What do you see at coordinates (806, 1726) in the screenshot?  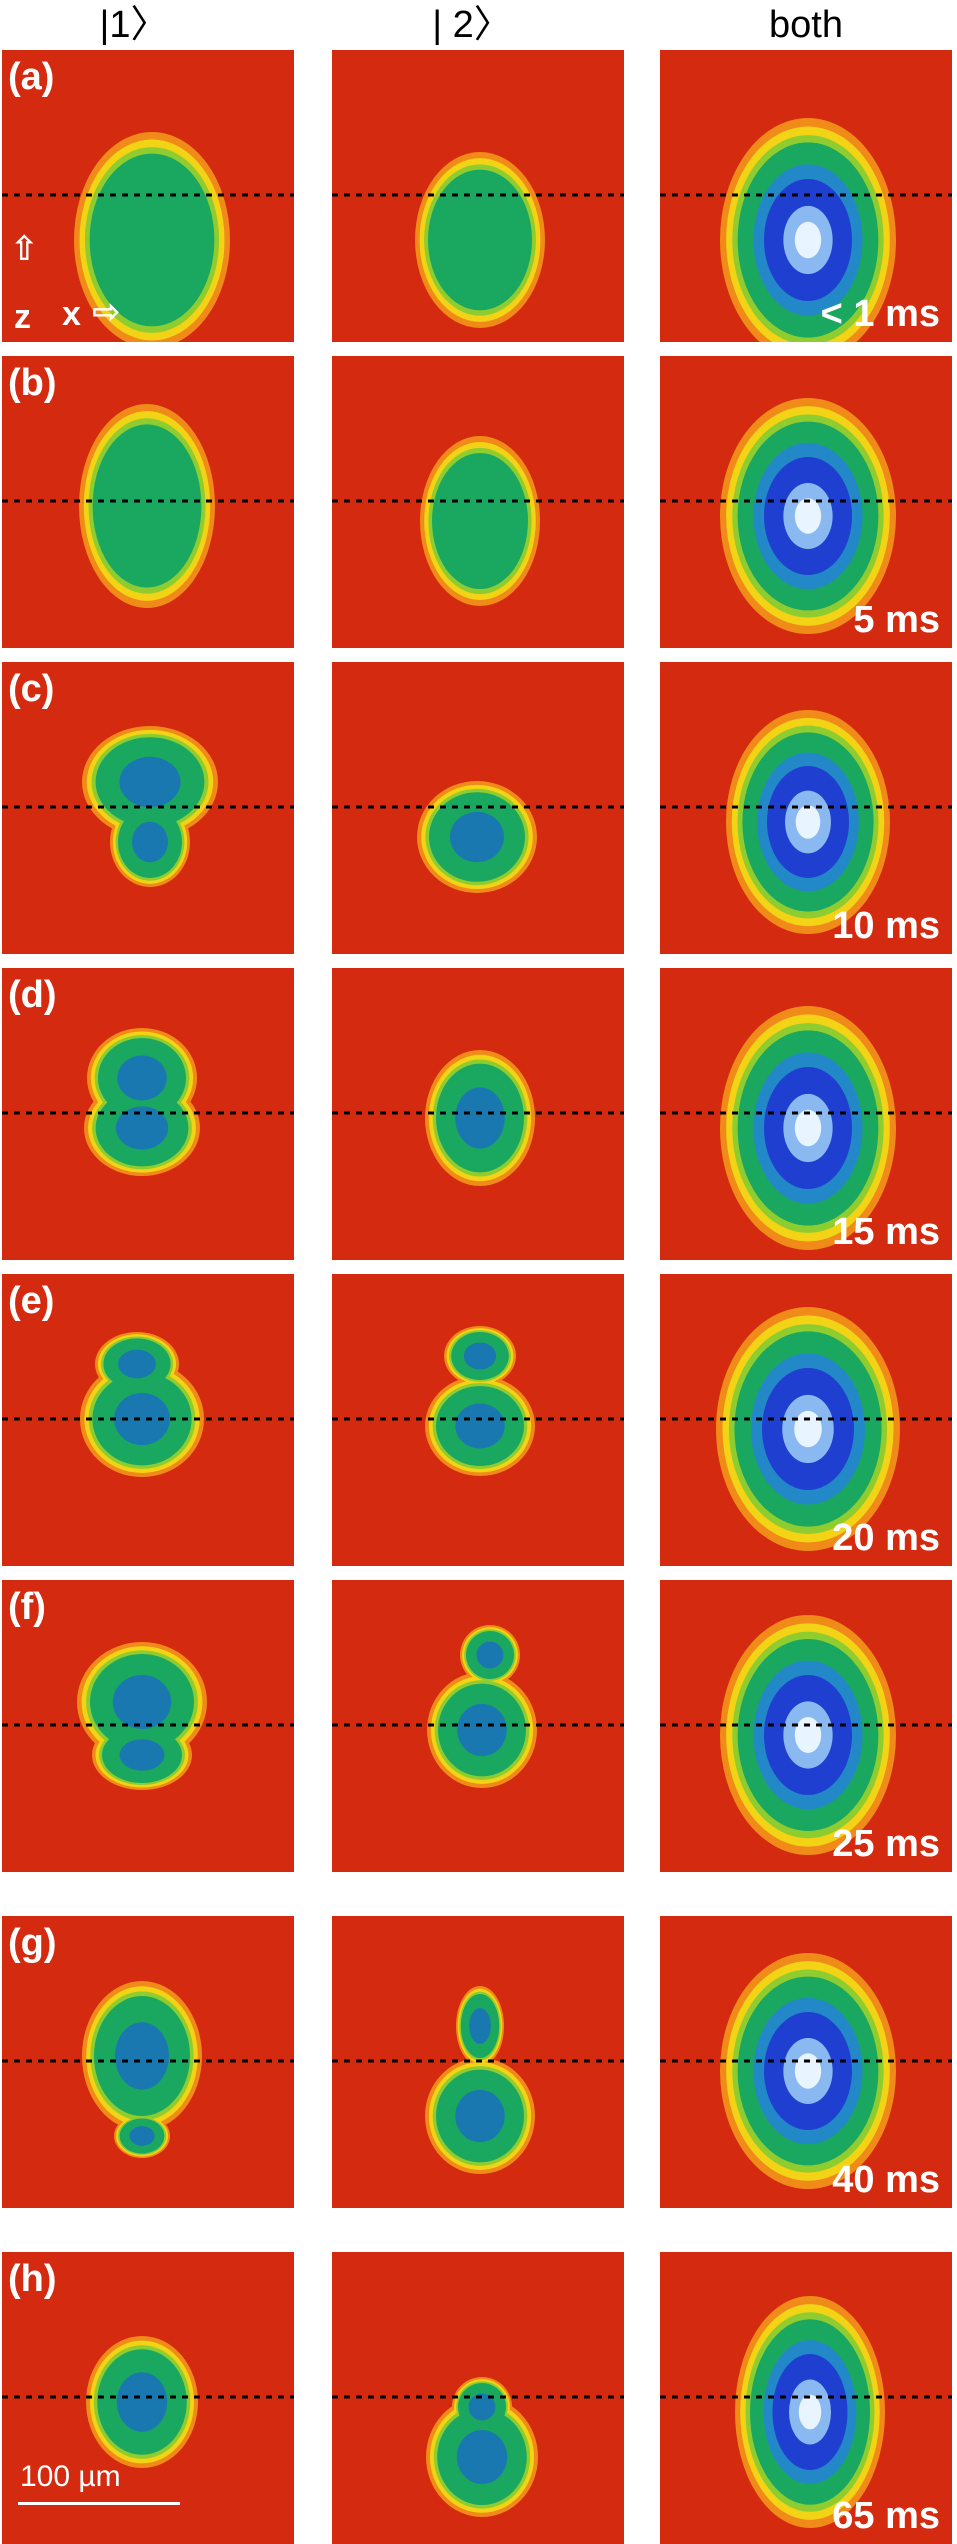 I see `image-panel-f-col3` at bounding box center [806, 1726].